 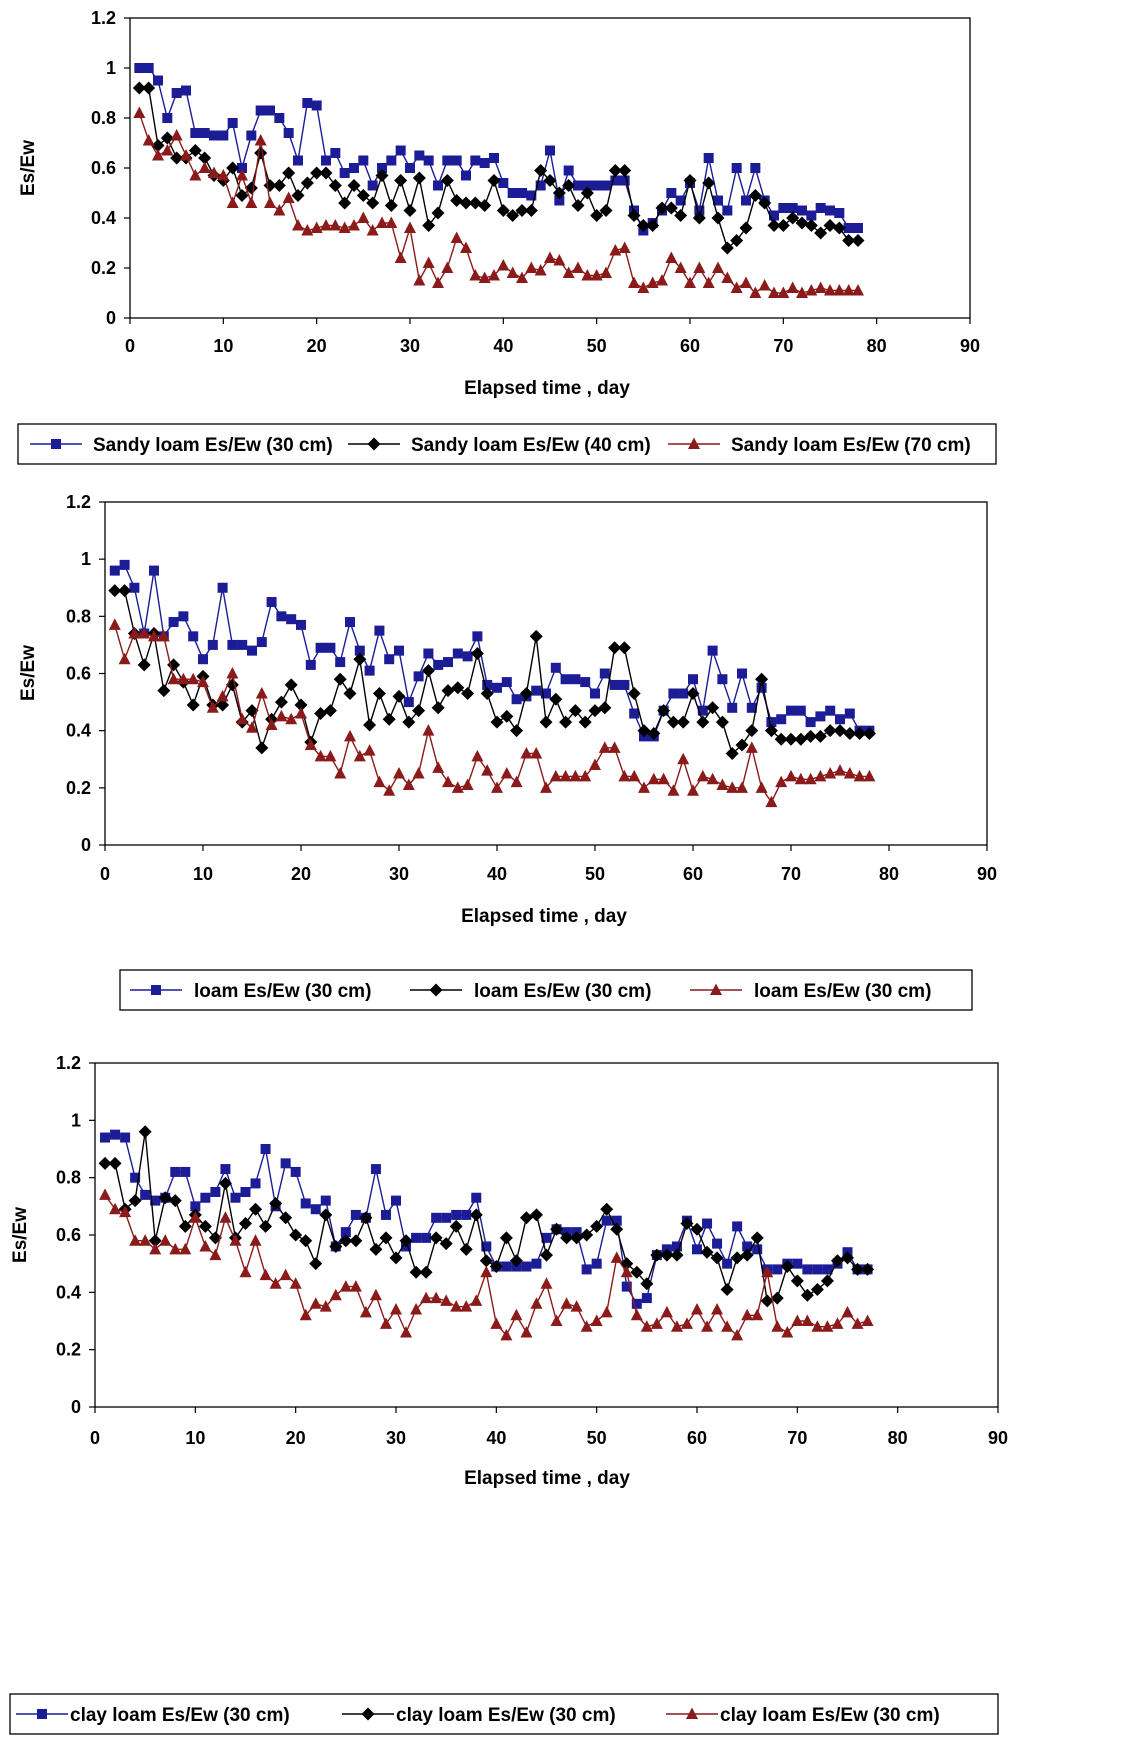 What do you see at coordinates (374, 444) in the screenshot?
I see `legend-marker` at bounding box center [374, 444].